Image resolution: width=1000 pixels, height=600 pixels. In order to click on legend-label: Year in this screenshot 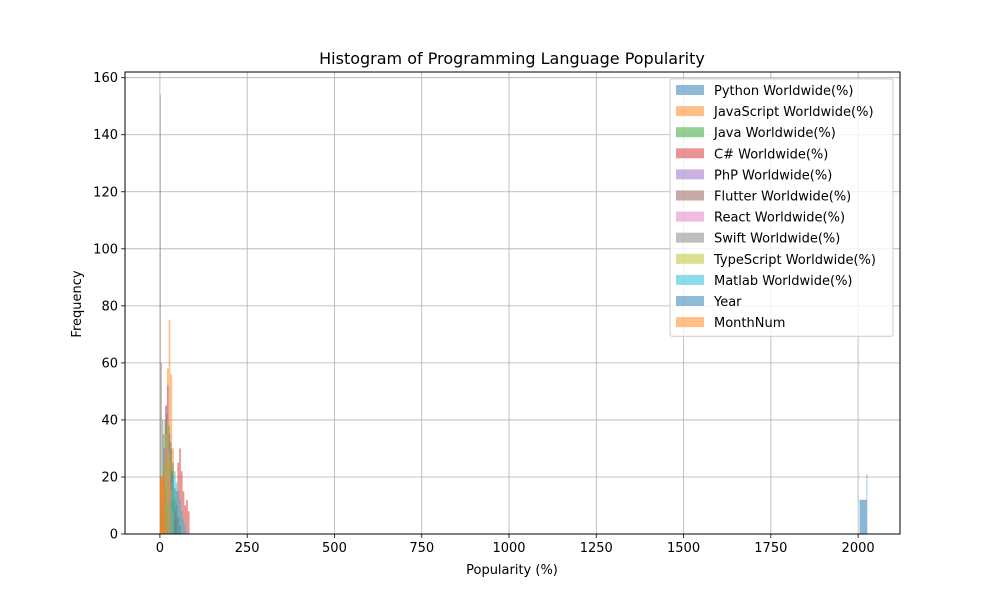, I will do `click(727, 302)`.